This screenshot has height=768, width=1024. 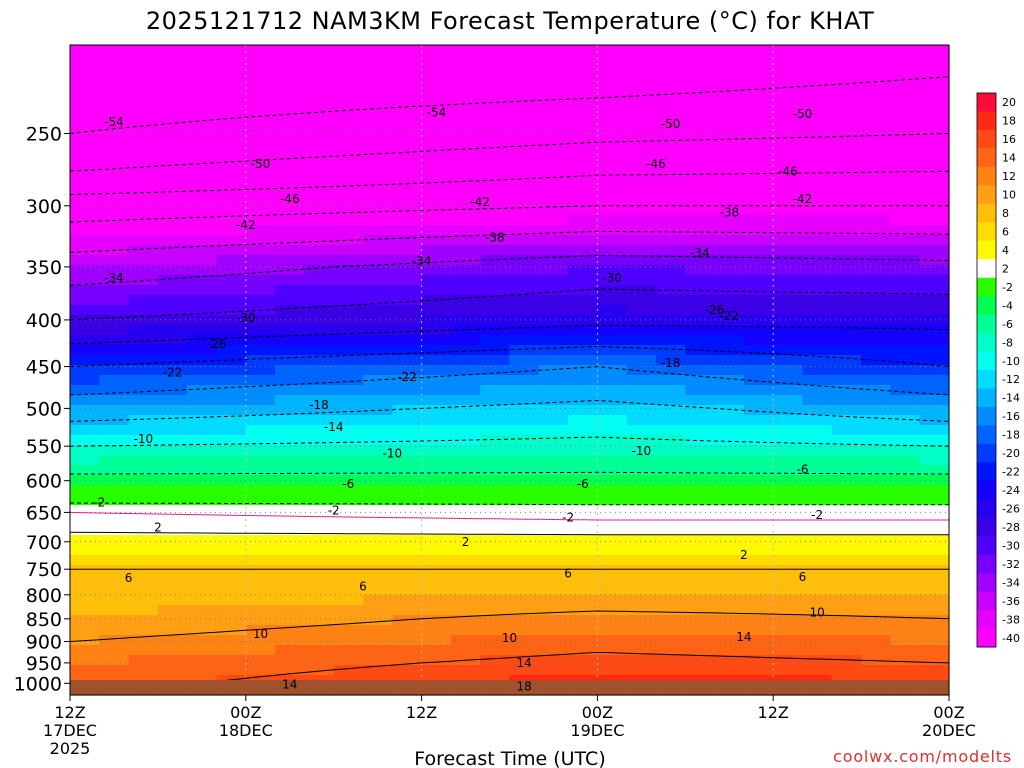 I want to click on contour-label: 10, so click(x=816, y=613).